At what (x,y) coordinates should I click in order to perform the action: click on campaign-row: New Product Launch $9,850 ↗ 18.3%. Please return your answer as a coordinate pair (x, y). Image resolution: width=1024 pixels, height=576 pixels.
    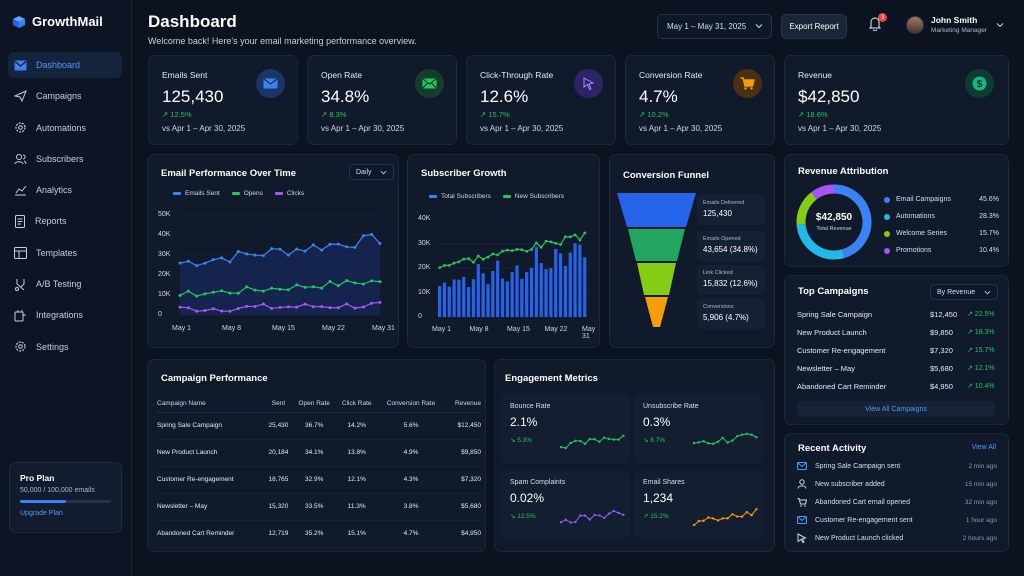
    Looking at the image, I should click on (896, 332).